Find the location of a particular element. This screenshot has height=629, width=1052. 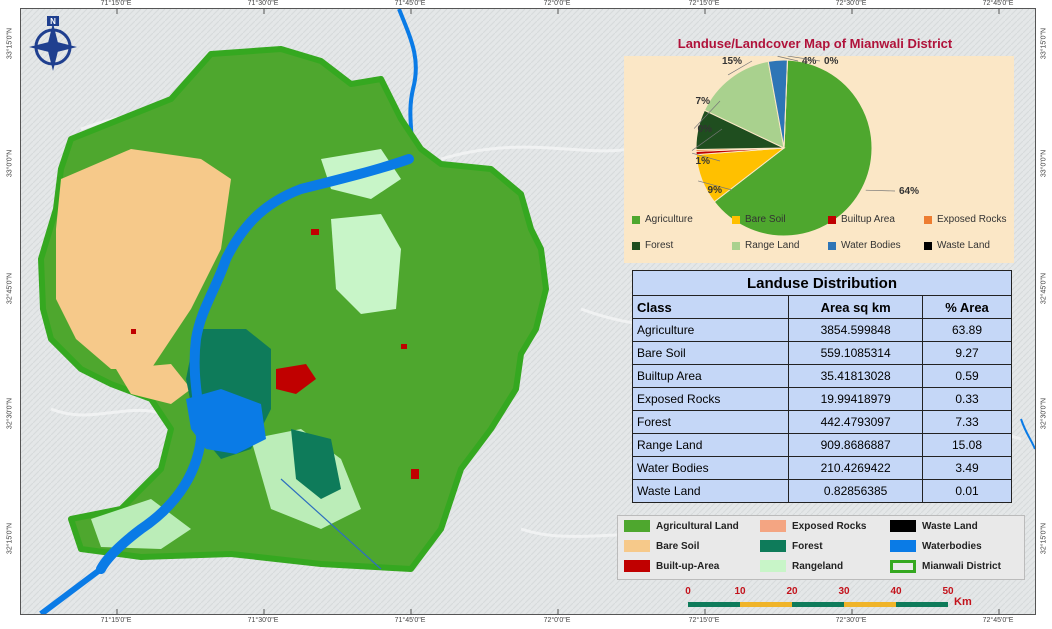

legend-item: Built-up-Area is located at coordinates (671, 566).